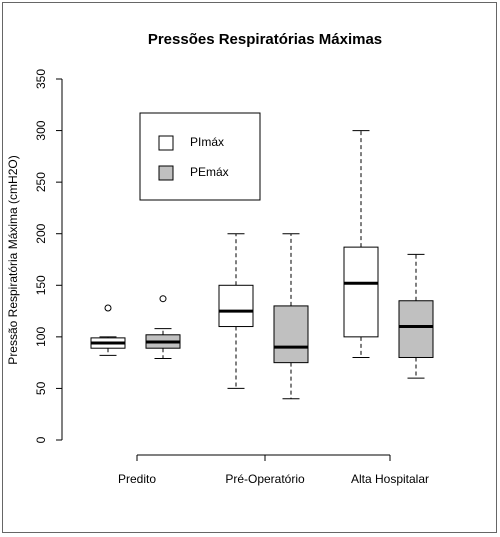 The width and height of the screenshot is (500, 537). I want to click on x-tick-label: Pré-Operatório, so click(265, 479).